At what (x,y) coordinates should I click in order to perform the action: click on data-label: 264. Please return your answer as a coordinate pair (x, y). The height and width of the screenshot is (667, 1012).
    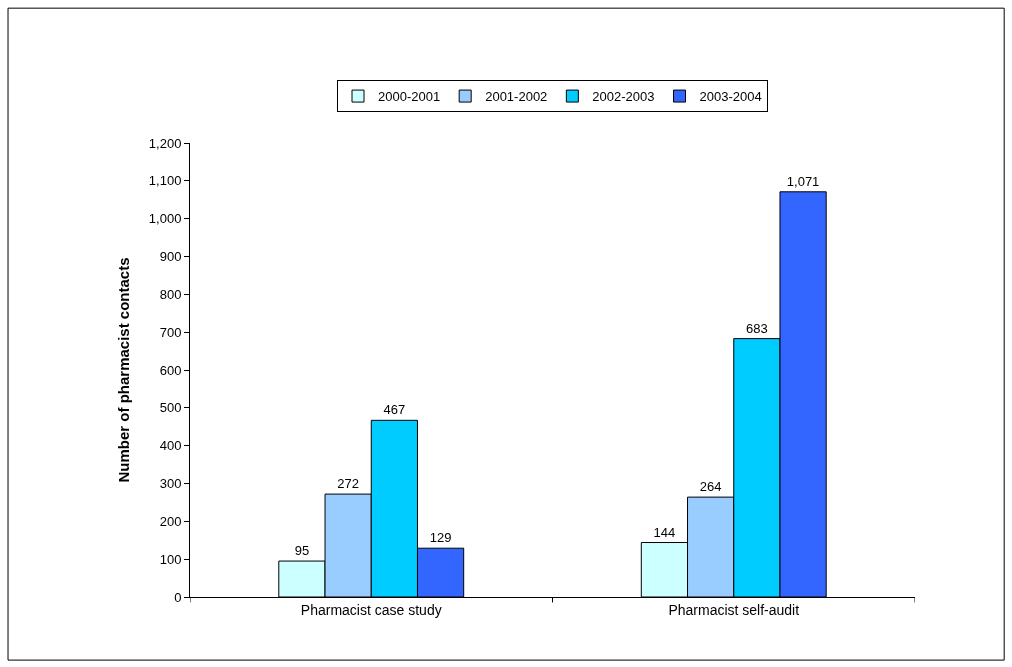
    Looking at the image, I should click on (710, 487).